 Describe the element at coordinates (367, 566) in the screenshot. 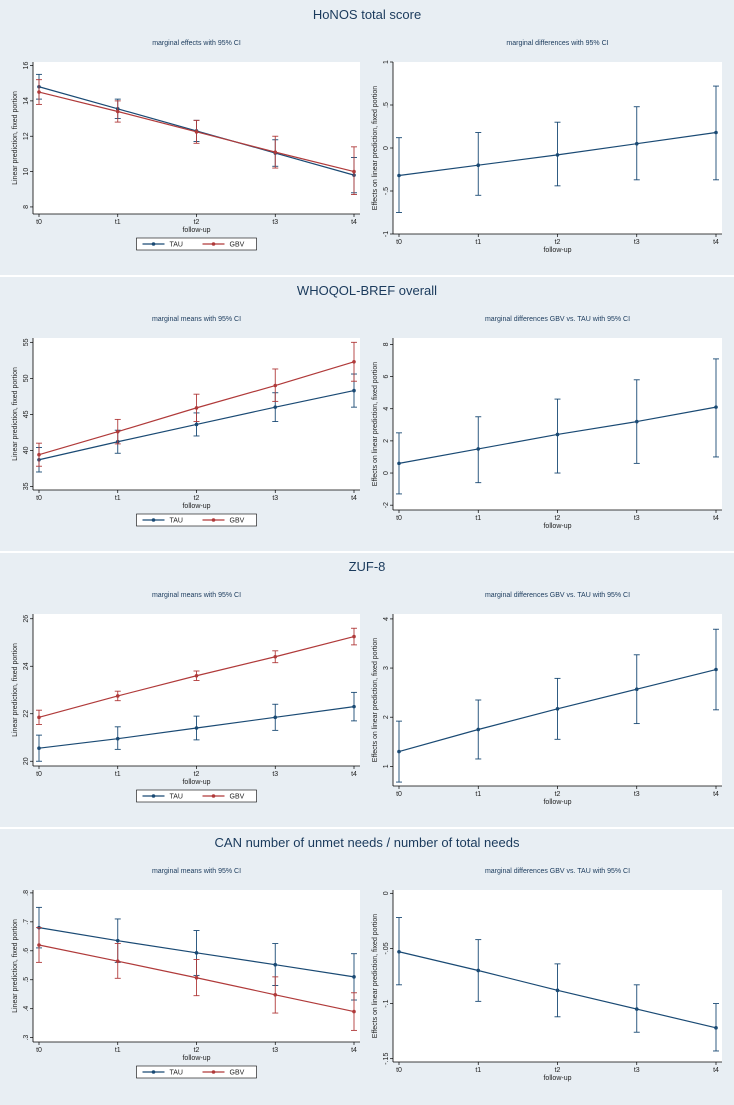

I see `row-title: ZUF-8` at that location.